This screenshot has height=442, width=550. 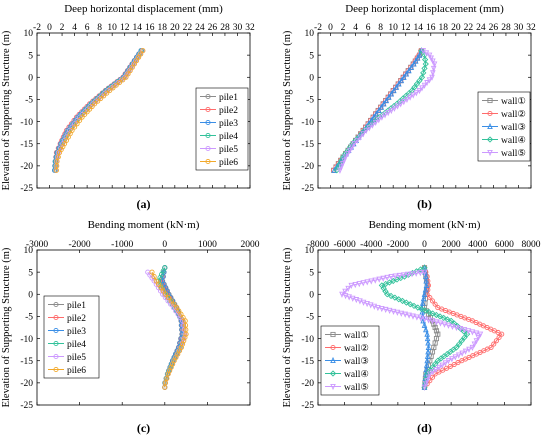 I want to click on x-tick-label: 18, so click(x=444, y=28).